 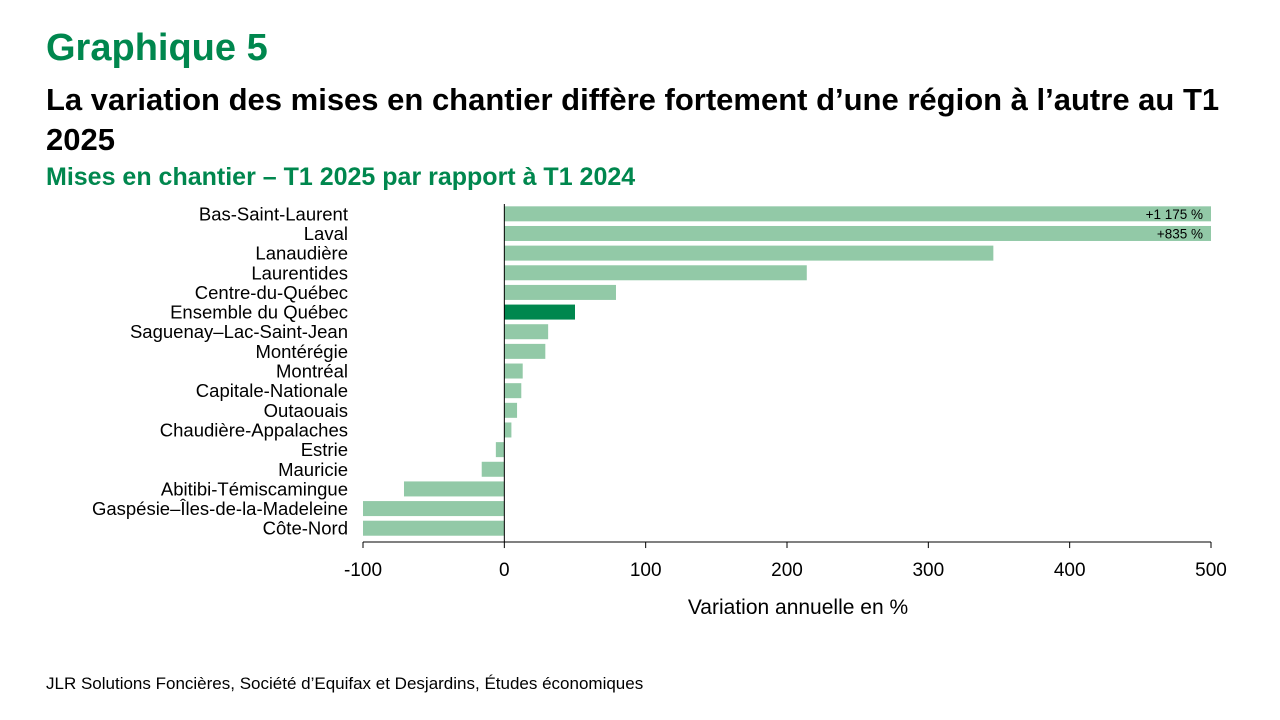 I want to click on data-label-0: +1 175 %, so click(x=1174, y=214).